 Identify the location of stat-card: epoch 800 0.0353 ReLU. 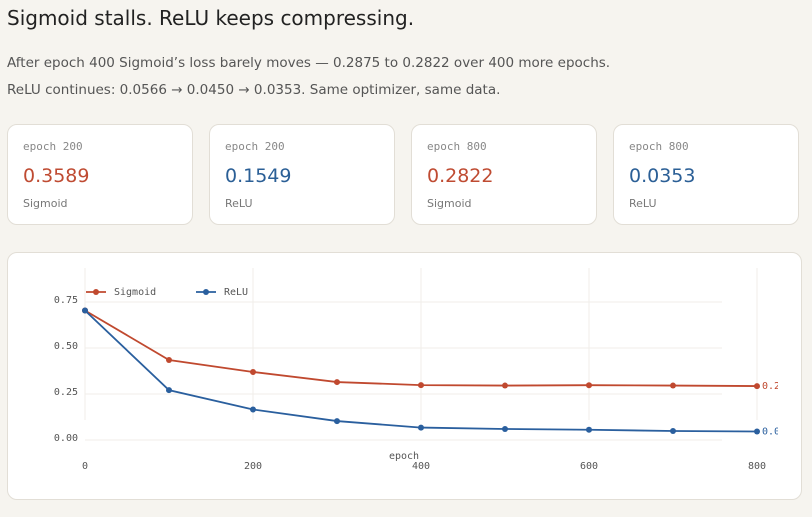
(706, 174).